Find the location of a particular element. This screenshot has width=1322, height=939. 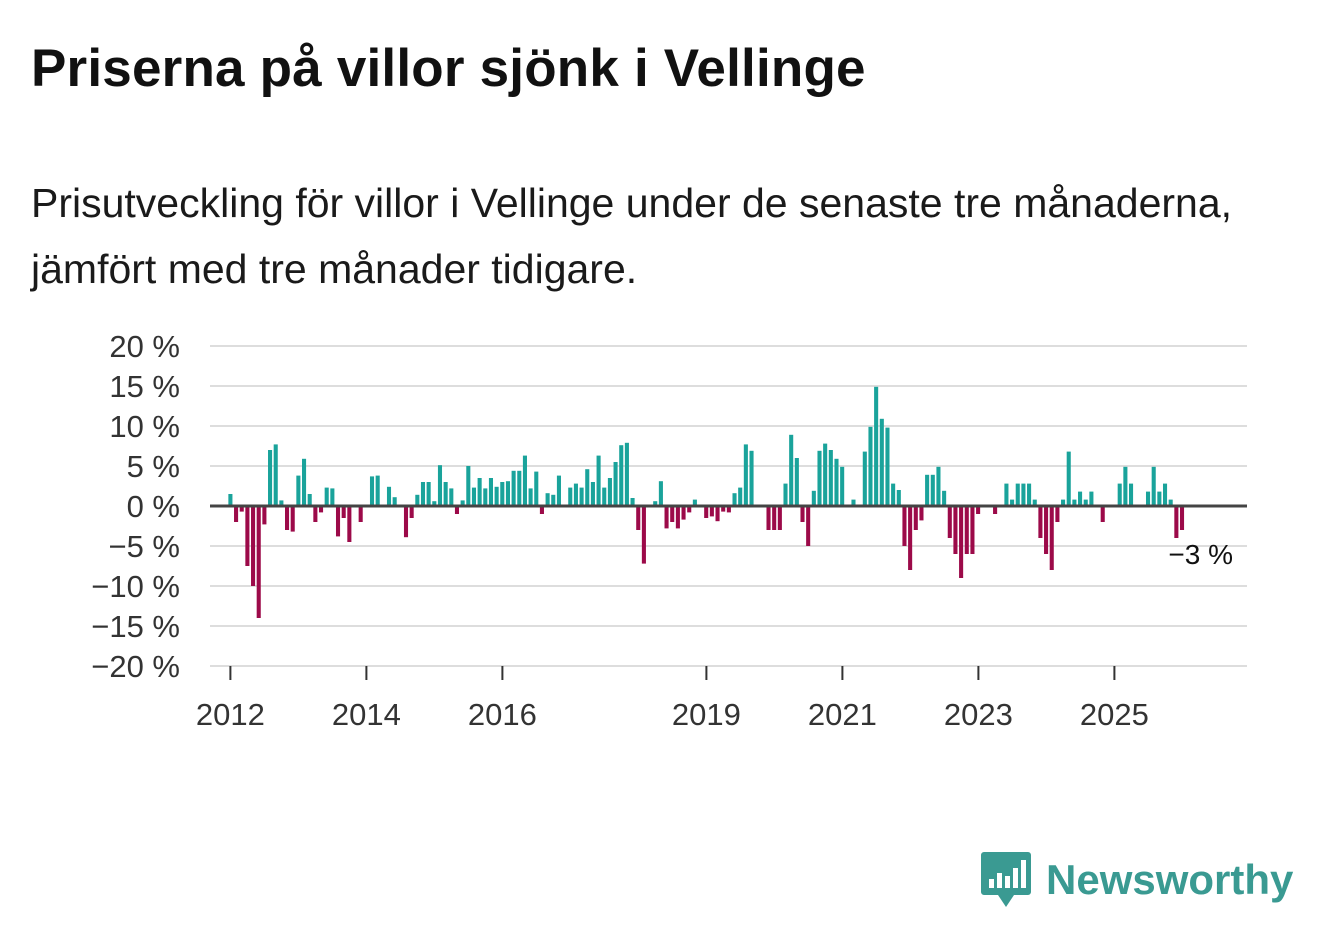

x-tick-label: 2023 is located at coordinates (978, 714).